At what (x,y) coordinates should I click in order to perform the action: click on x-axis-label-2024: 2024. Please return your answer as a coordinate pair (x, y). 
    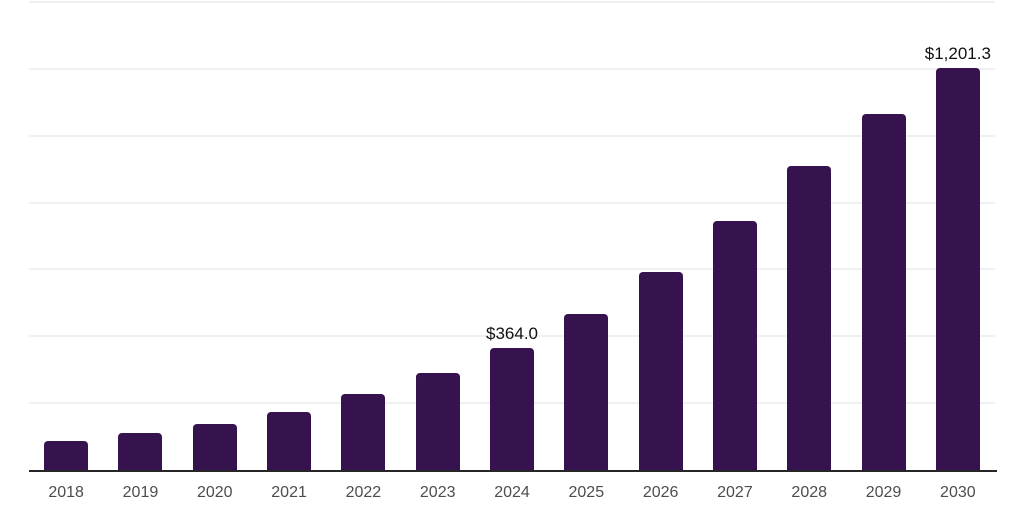
    Looking at the image, I should click on (512, 492).